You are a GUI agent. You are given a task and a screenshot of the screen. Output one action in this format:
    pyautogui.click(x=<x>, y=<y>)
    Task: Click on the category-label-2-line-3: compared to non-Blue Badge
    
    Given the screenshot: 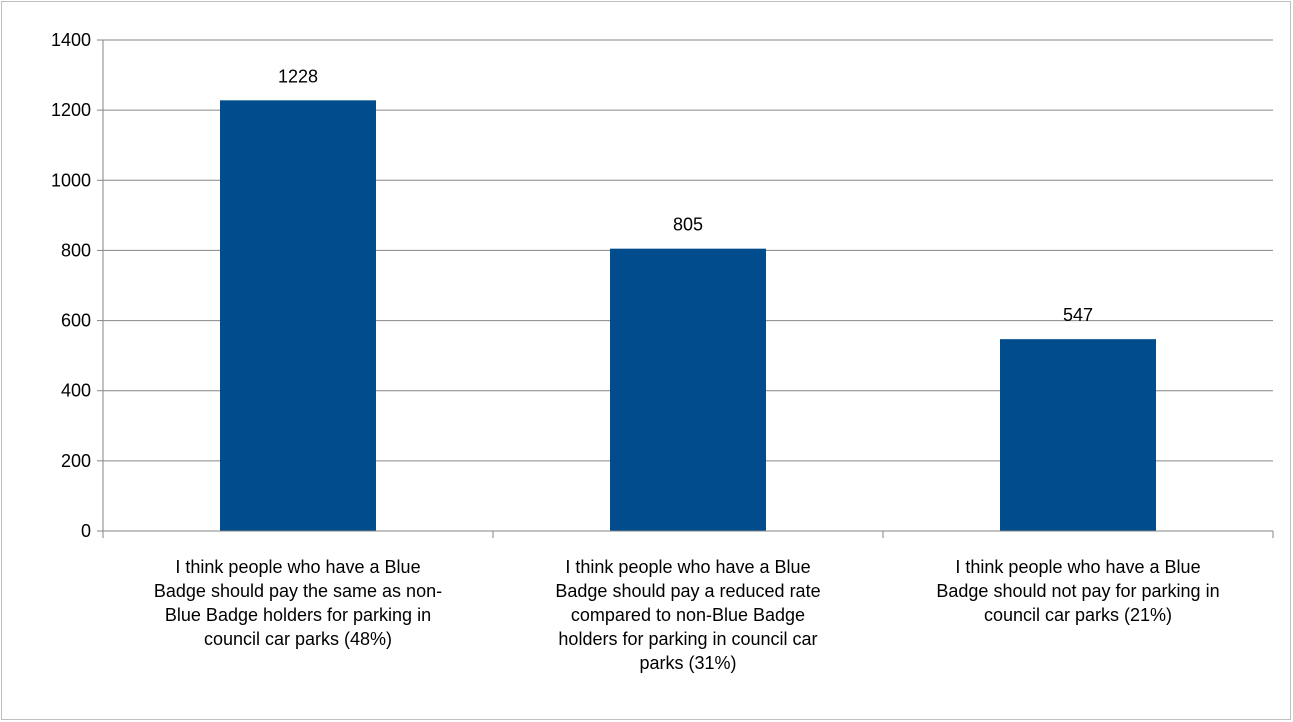 What is the action you would take?
    pyautogui.click(x=688, y=615)
    